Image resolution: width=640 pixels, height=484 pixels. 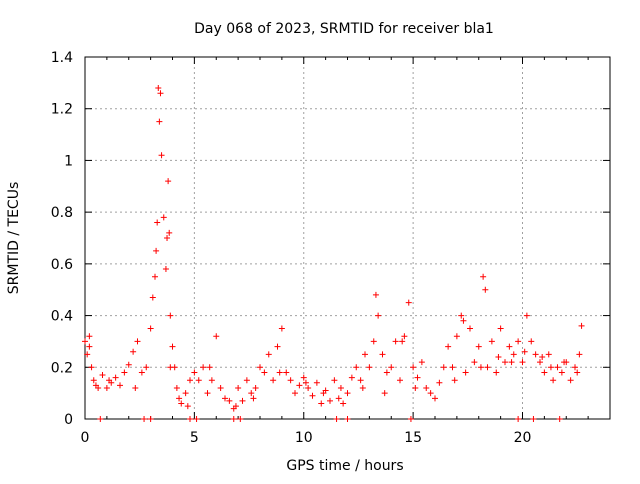 What do you see at coordinates (62, 265) in the screenshot?
I see `y-tick-label: 0.6` at bounding box center [62, 265].